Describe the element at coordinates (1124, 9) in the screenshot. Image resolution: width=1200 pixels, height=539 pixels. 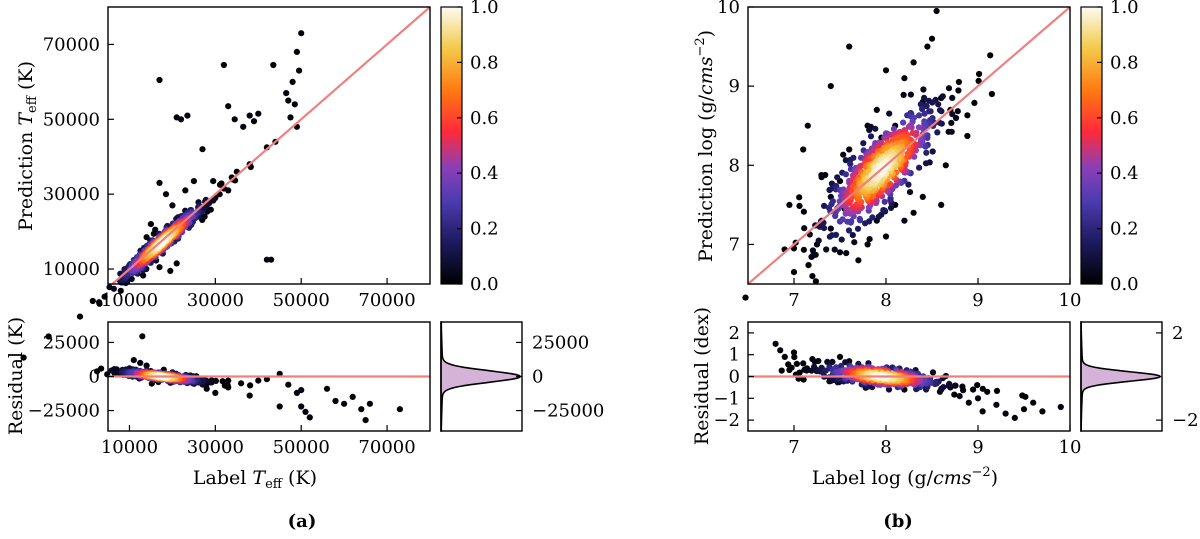
I see `colorbar-tick-label: 1.0` at that location.